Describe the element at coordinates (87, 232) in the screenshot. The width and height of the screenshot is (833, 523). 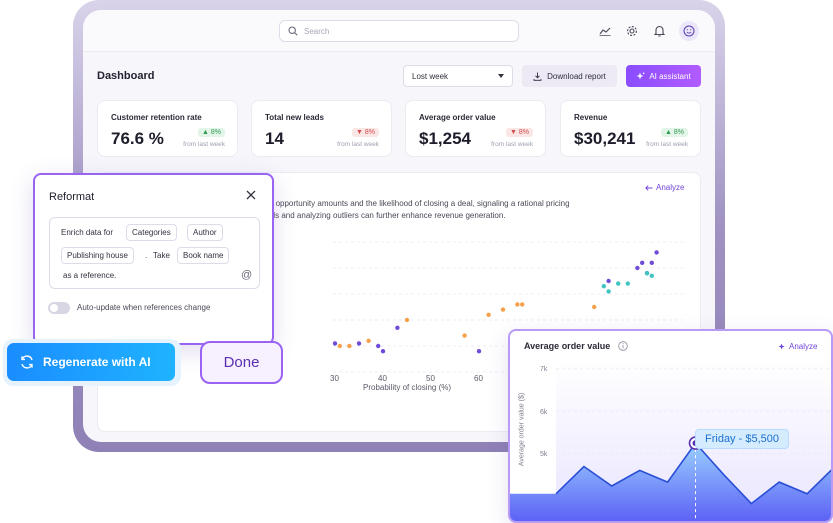
I see `enrich-prefix: Enrich data for` at that location.